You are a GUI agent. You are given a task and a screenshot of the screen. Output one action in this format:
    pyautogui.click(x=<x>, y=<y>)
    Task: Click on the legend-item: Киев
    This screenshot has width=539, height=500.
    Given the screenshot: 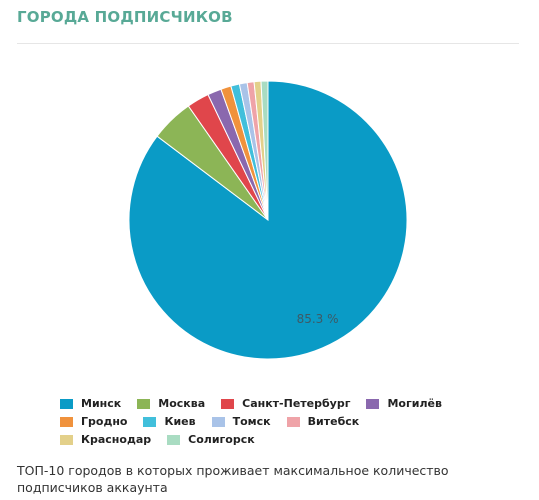 What is the action you would take?
    pyautogui.click(x=169, y=421)
    